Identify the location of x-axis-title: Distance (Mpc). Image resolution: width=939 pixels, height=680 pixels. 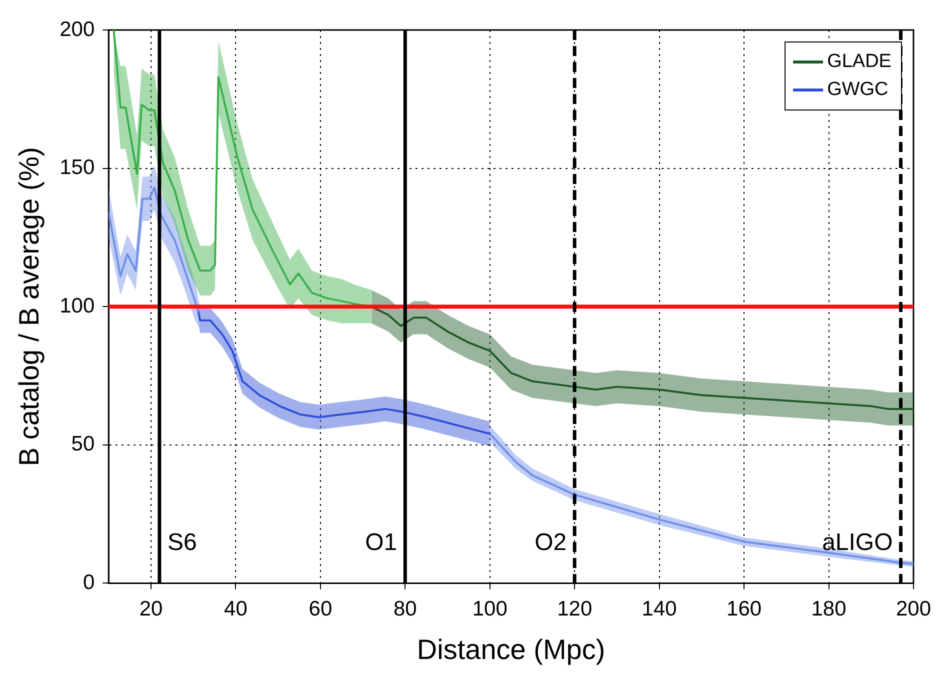
(511, 649).